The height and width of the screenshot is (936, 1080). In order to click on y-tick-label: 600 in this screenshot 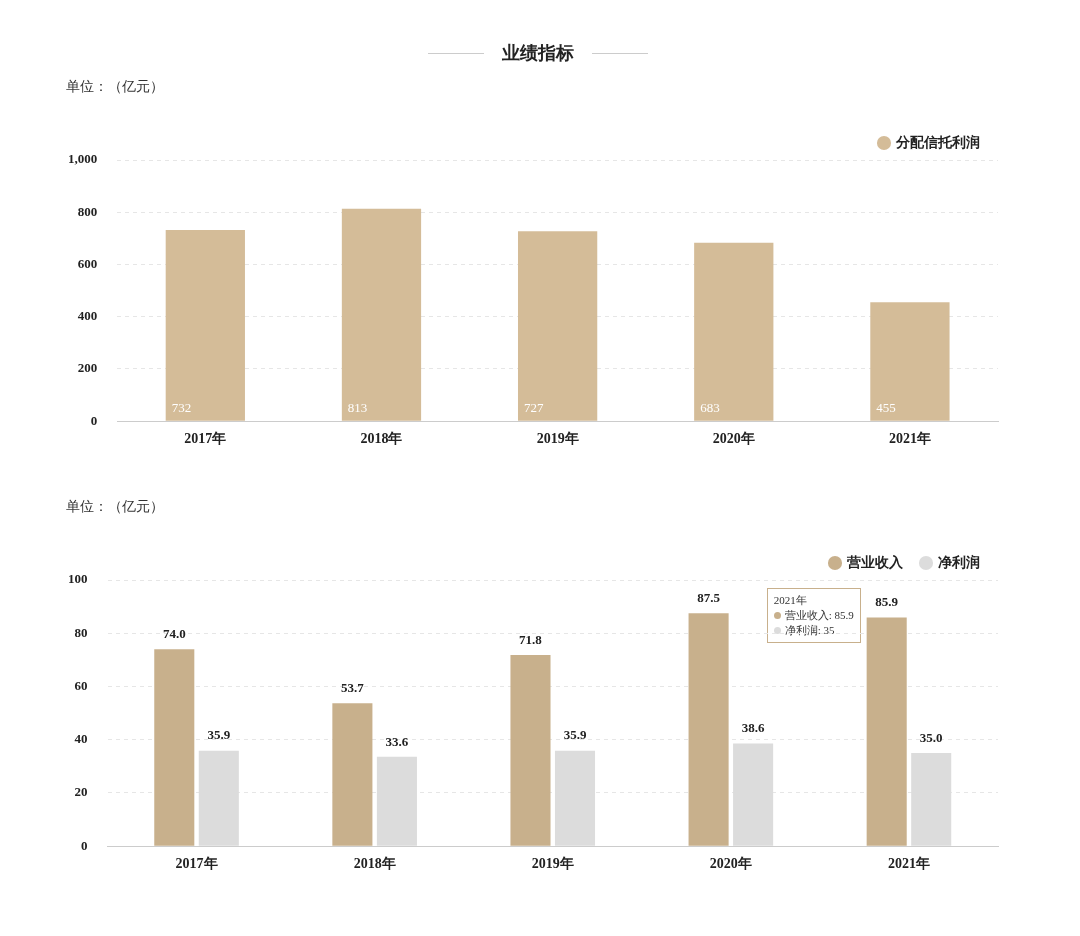, I will do `click(87, 263)`.